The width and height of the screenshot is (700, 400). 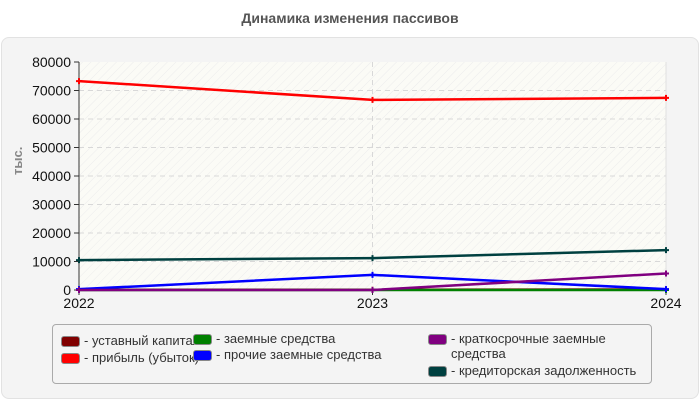 What do you see at coordinates (17, 160) in the screenshot?
I see `y-axis-label: тыс.` at bounding box center [17, 160].